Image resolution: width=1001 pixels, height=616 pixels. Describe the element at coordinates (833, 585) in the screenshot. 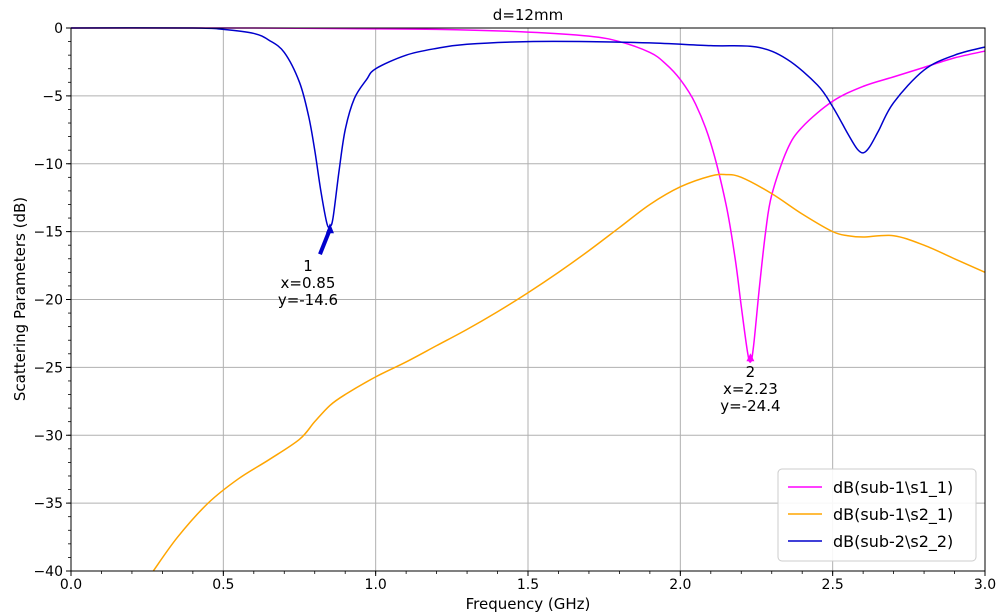

I see `x-tick-label: 2.5` at that location.